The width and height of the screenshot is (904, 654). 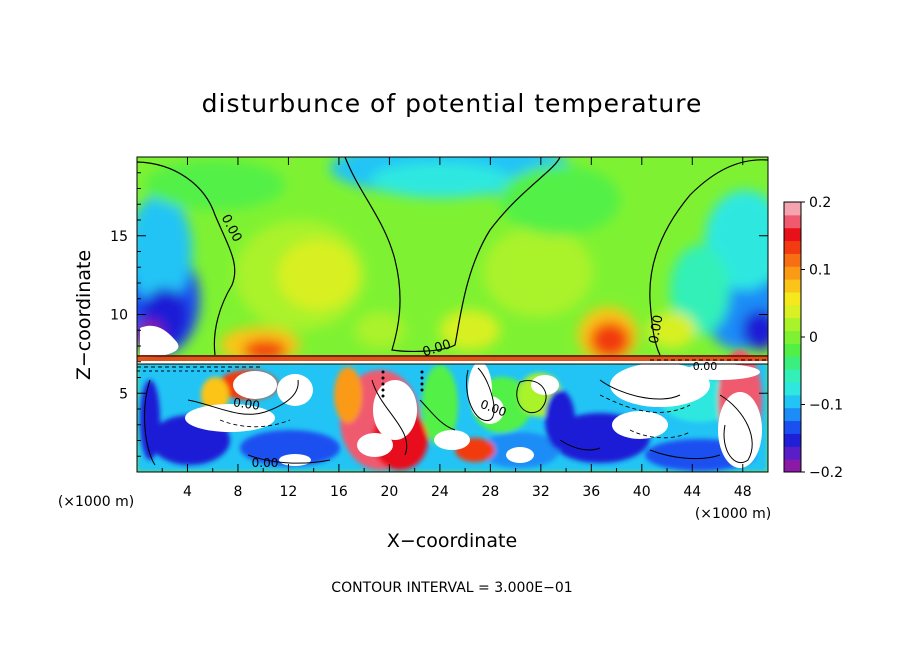 What do you see at coordinates (451, 588) in the screenshot?
I see `contour-interval-note: CONTOUR INTERVAL = 3.000E−01` at bounding box center [451, 588].